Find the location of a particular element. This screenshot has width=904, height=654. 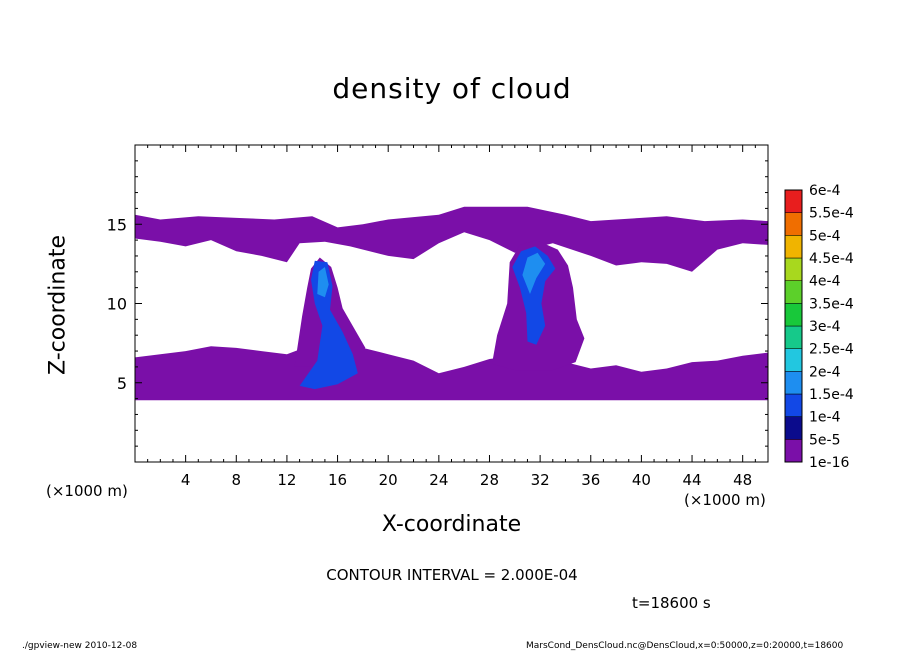

colorbar-frame is located at coordinates (793, 326).